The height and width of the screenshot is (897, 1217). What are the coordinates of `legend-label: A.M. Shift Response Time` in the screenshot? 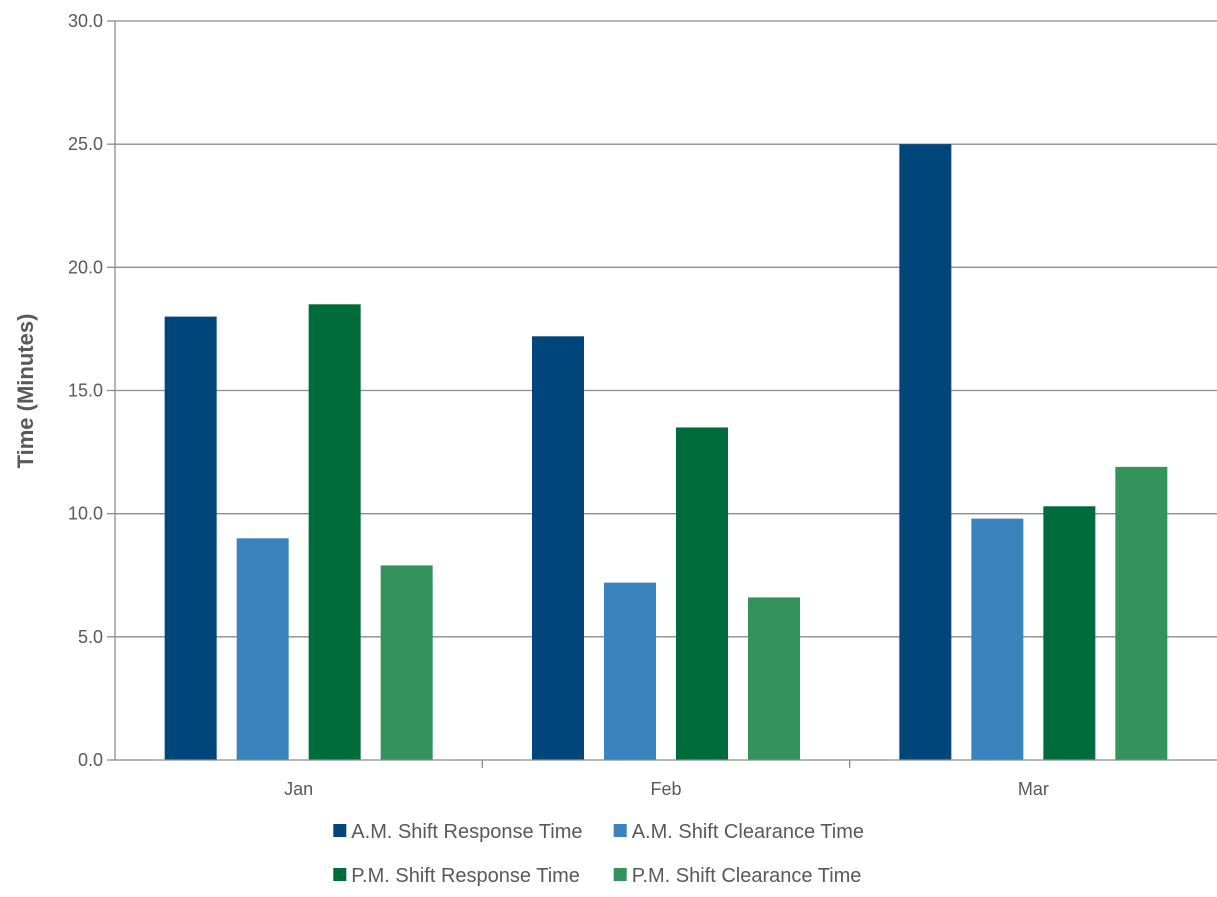 It's located at (466, 832).